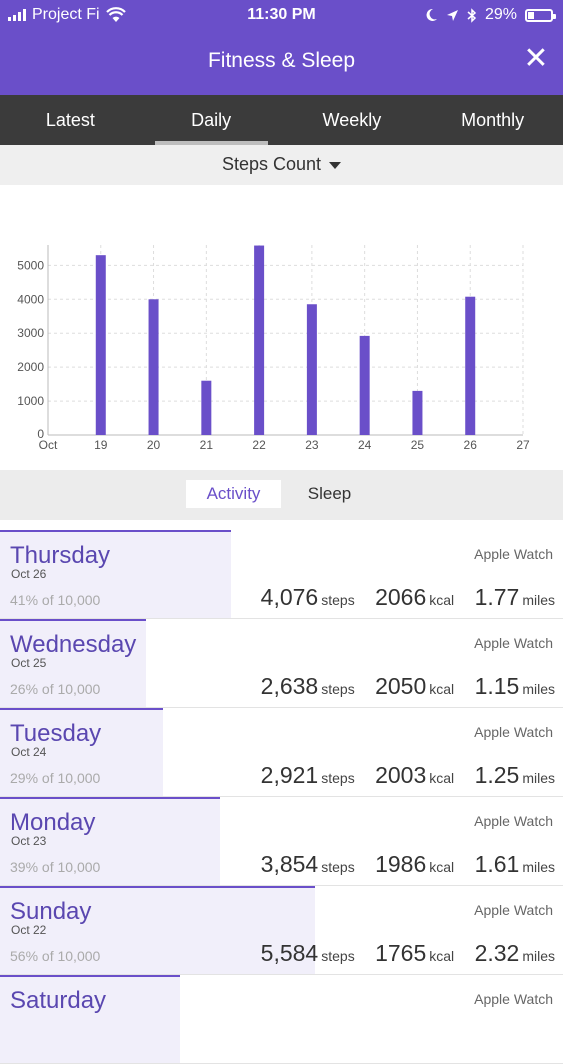 The image size is (563, 1064). What do you see at coordinates (55, 600) in the screenshot?
I see `goal-percent: 41% of 10,000` at bounding box center [55, 600].